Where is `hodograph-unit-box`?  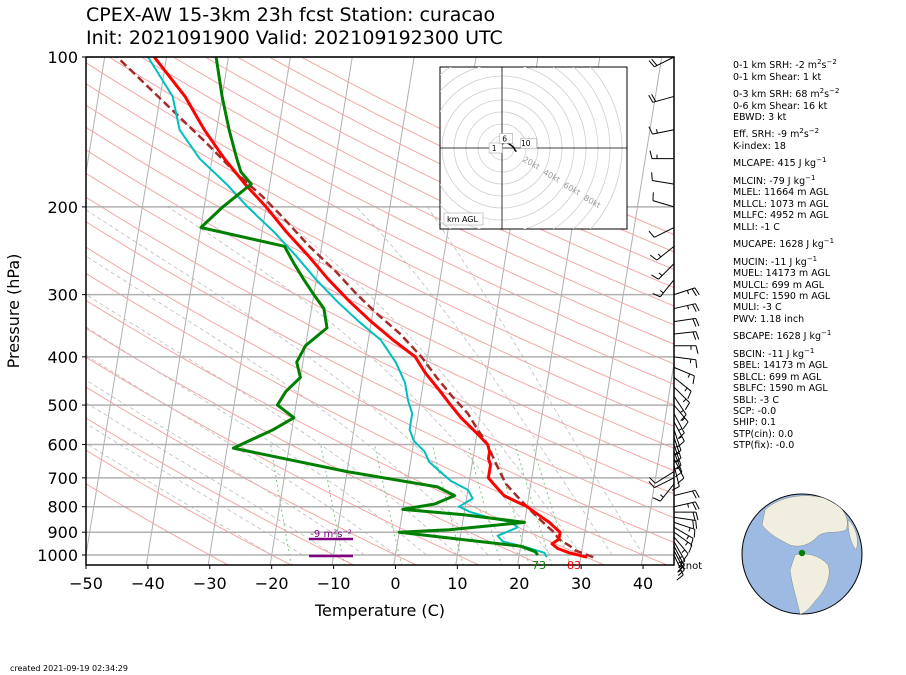
hodograph-unit-box is located at coordinates (463, 219).